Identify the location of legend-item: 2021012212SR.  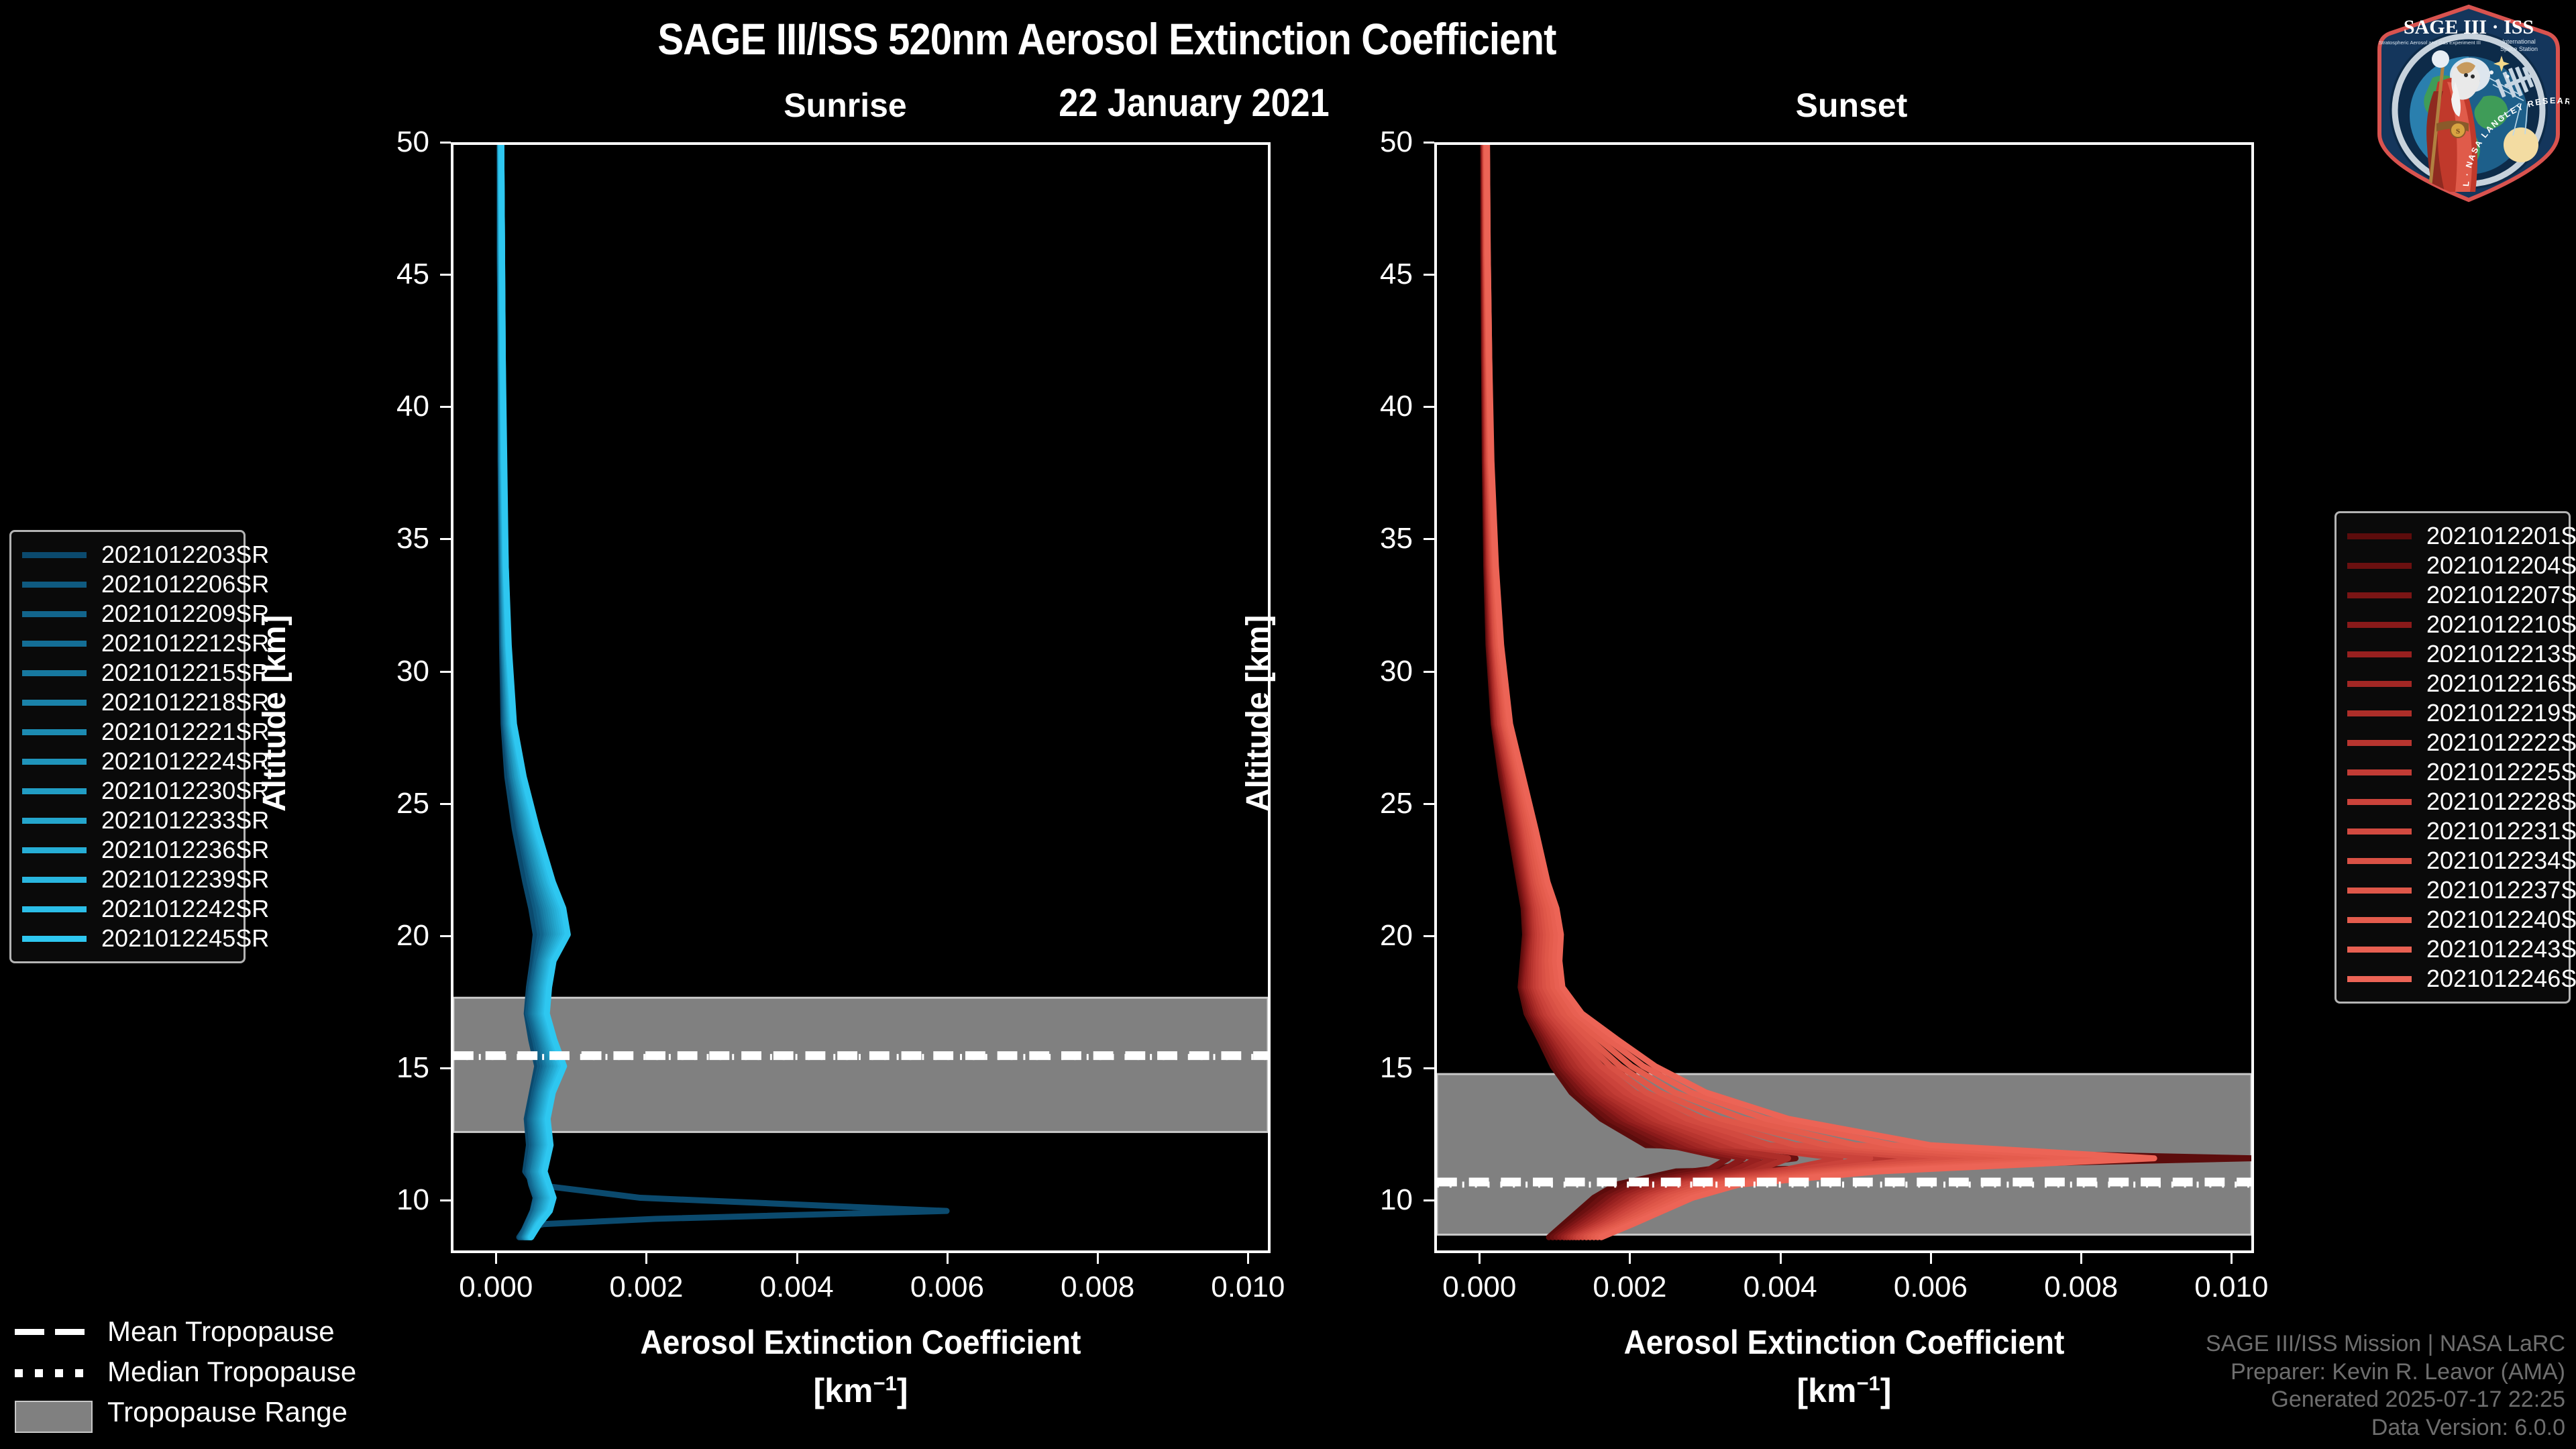
(145, 643).